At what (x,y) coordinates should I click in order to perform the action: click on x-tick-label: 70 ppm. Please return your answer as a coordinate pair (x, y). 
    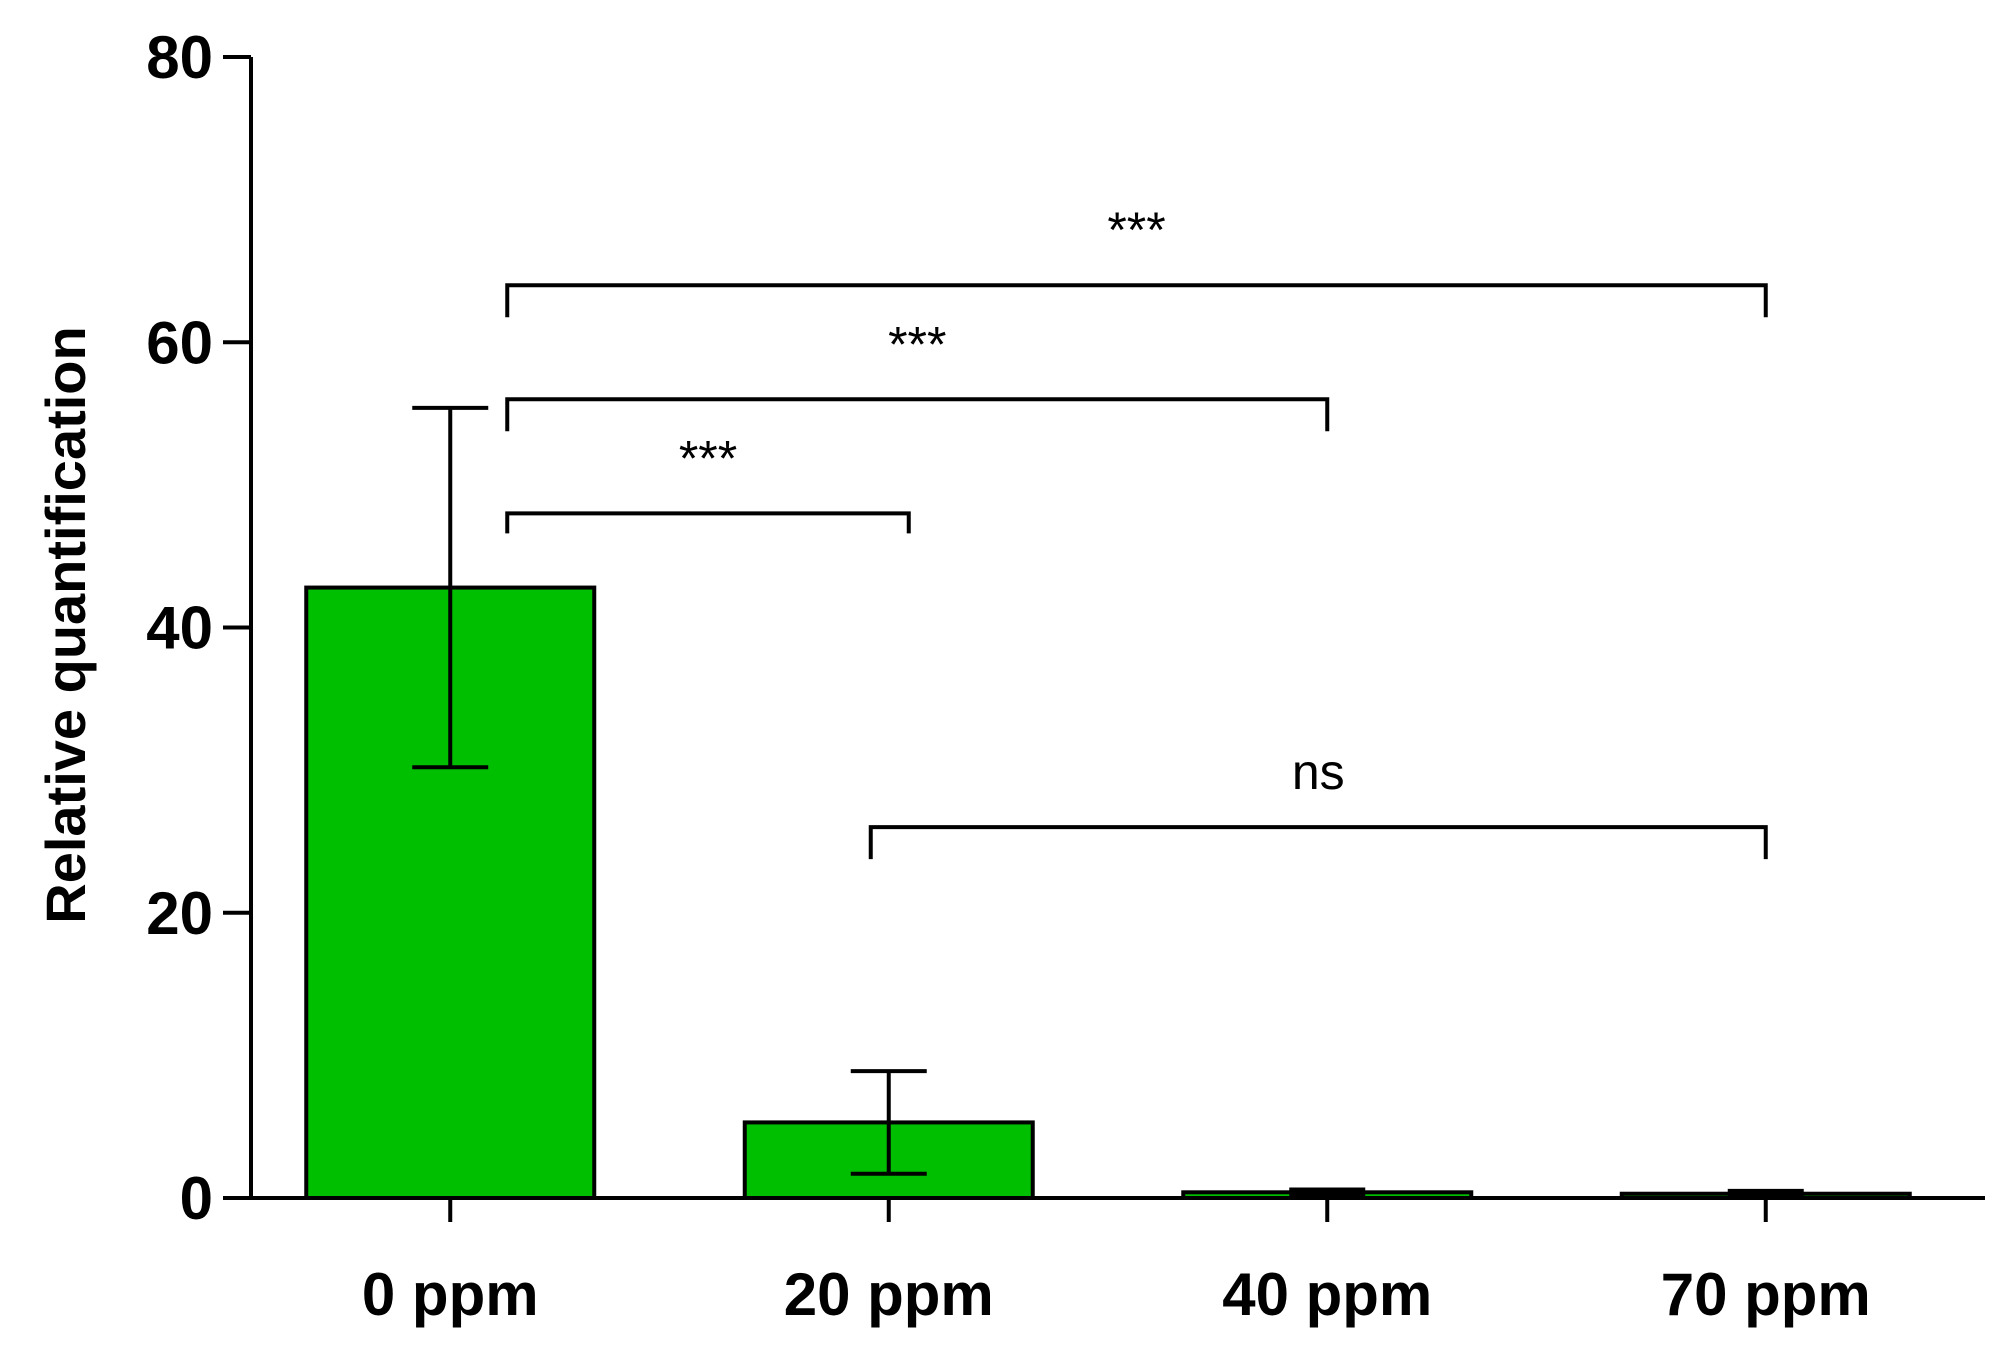
    Looking at the image, I should click on (1766, 1294).